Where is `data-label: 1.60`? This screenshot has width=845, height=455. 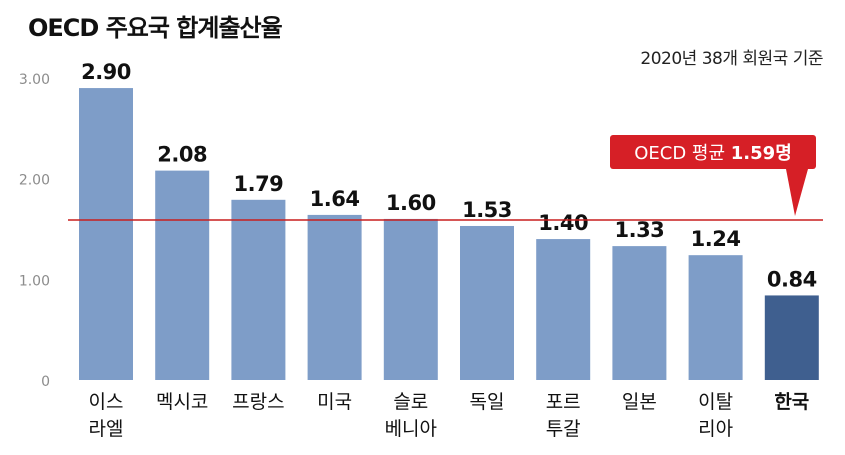 data-label: 1.60 is located at coordinates (411, 203).